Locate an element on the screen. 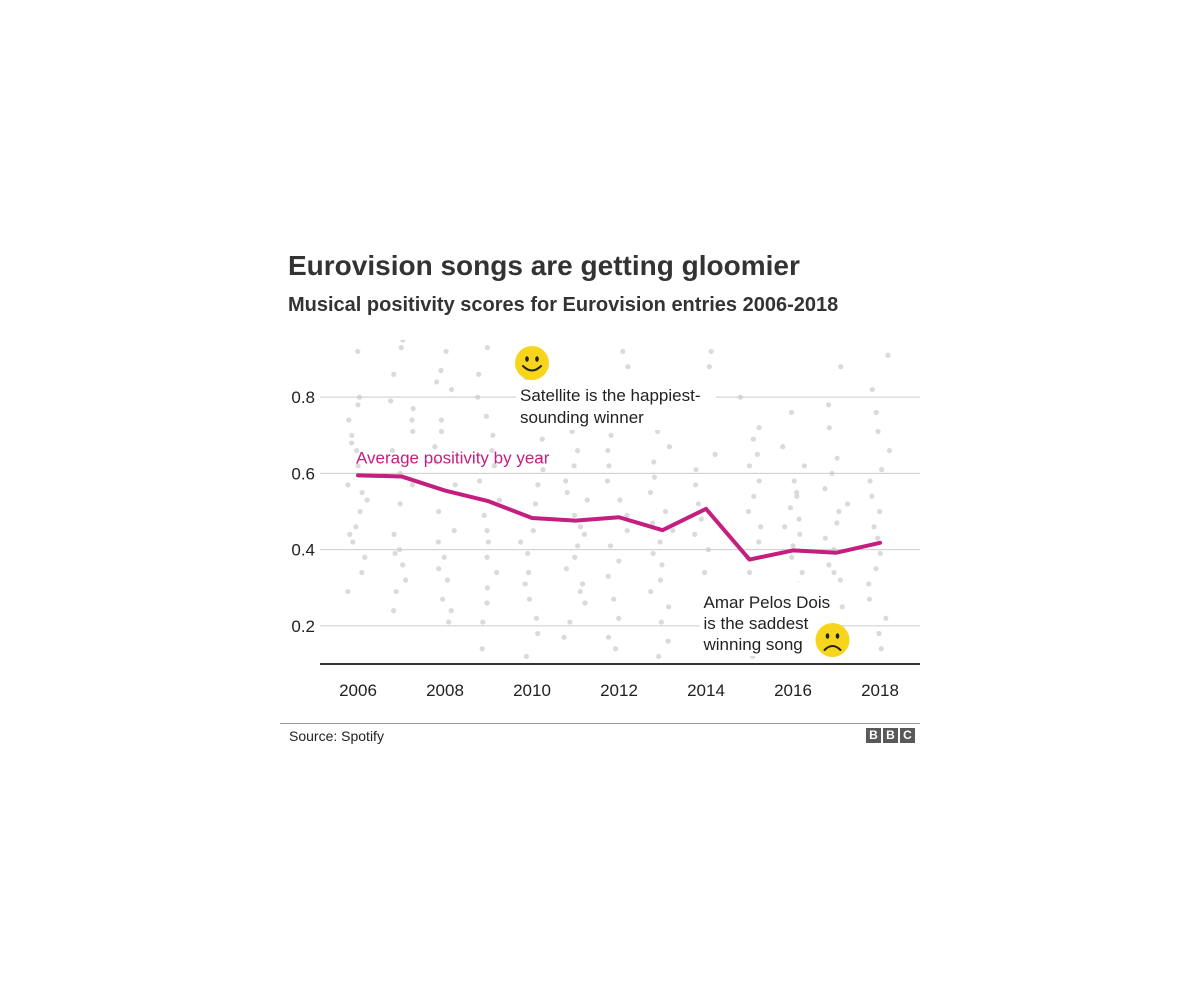 The height and width of the screenshot is (1000, 1200). footer-divider is located at coordinates (600, 723).